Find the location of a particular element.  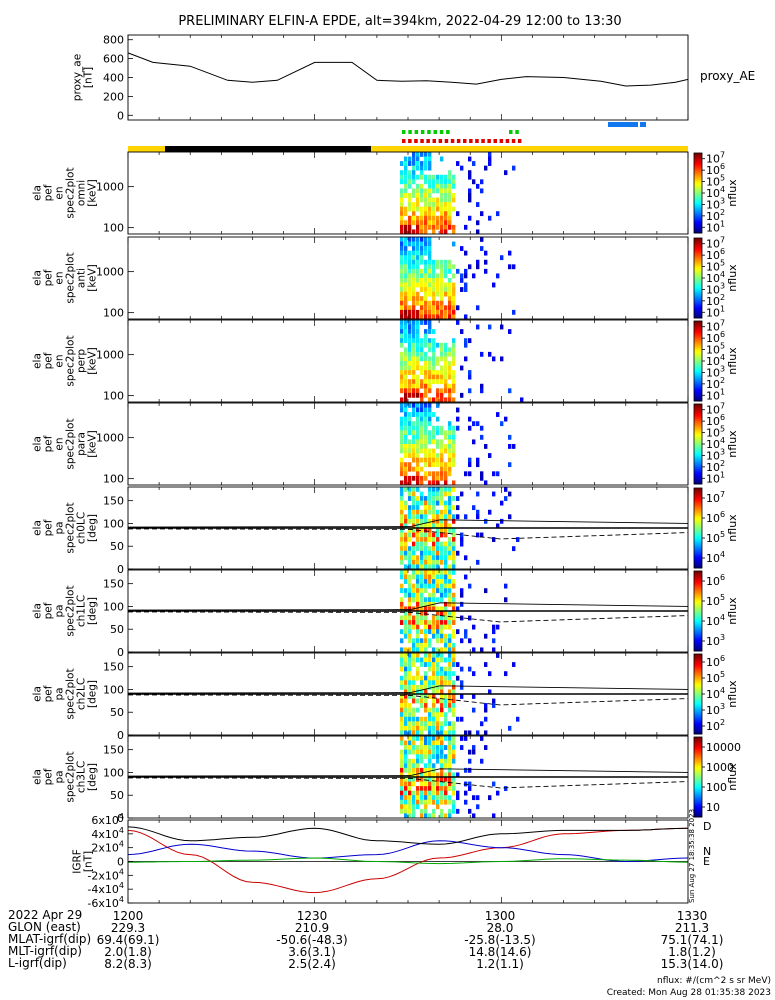

spec_para-cbar-ticklabel: 10⁷ is located at coordinates (715, 409).